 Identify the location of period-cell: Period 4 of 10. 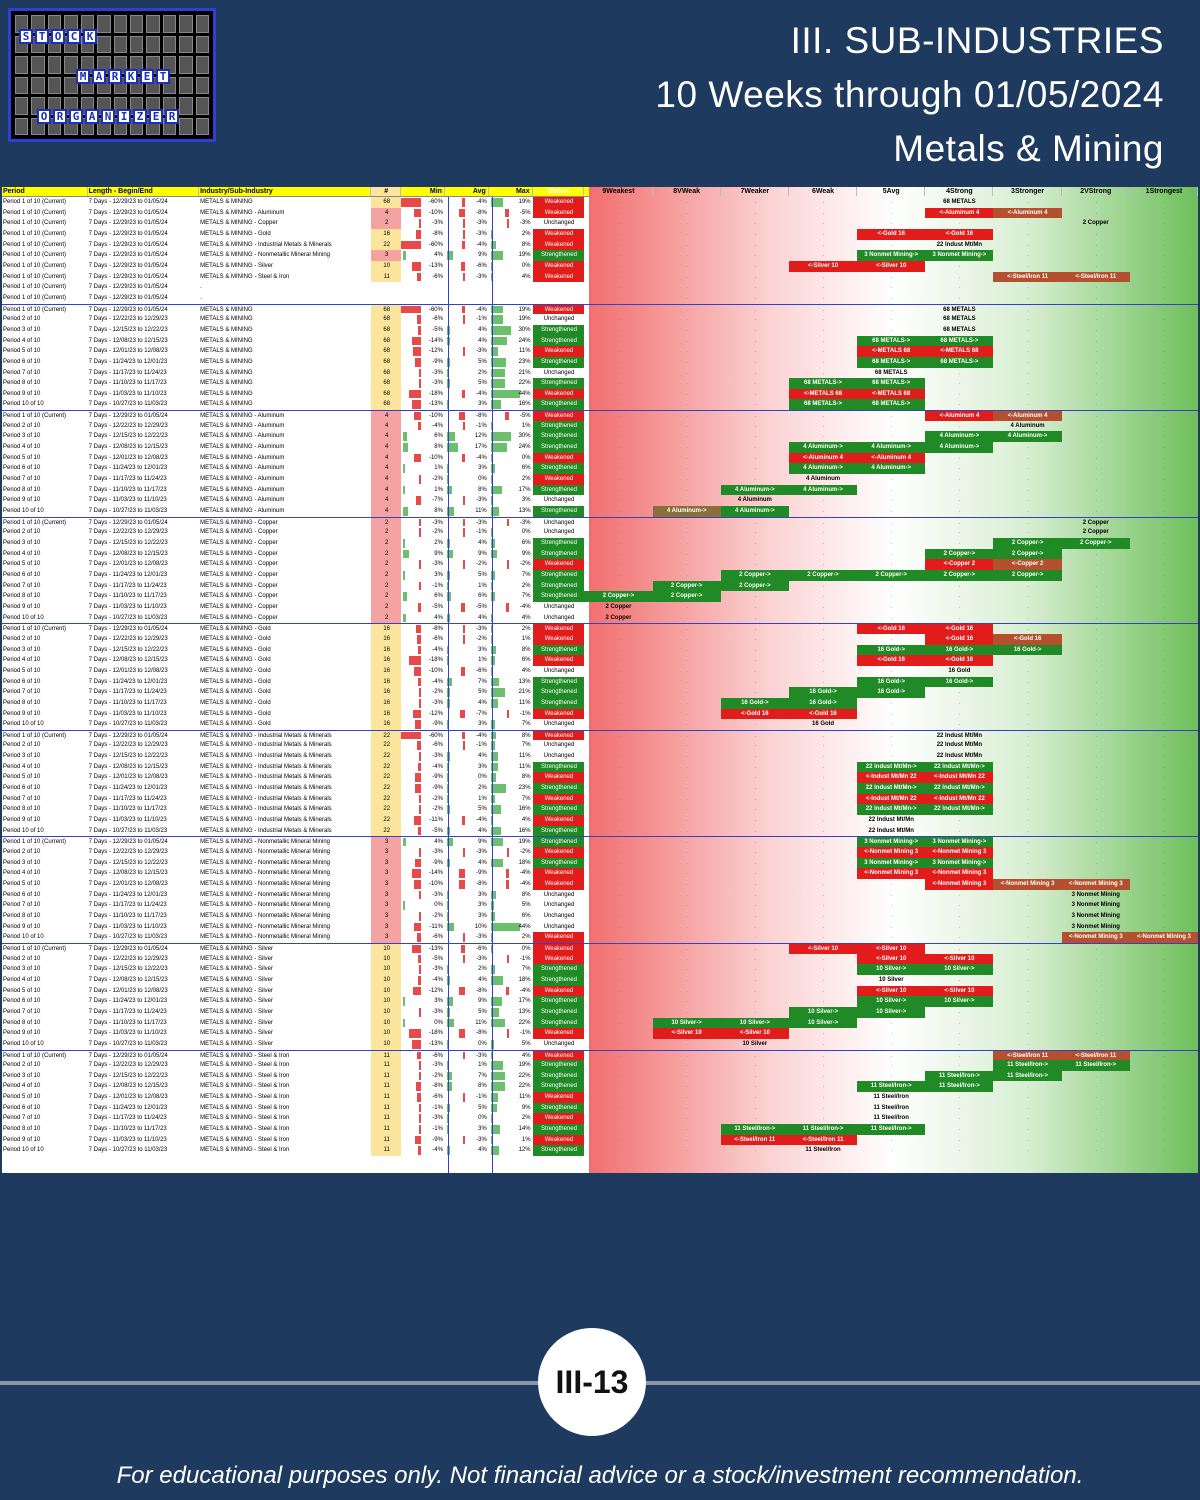
(22, 447).